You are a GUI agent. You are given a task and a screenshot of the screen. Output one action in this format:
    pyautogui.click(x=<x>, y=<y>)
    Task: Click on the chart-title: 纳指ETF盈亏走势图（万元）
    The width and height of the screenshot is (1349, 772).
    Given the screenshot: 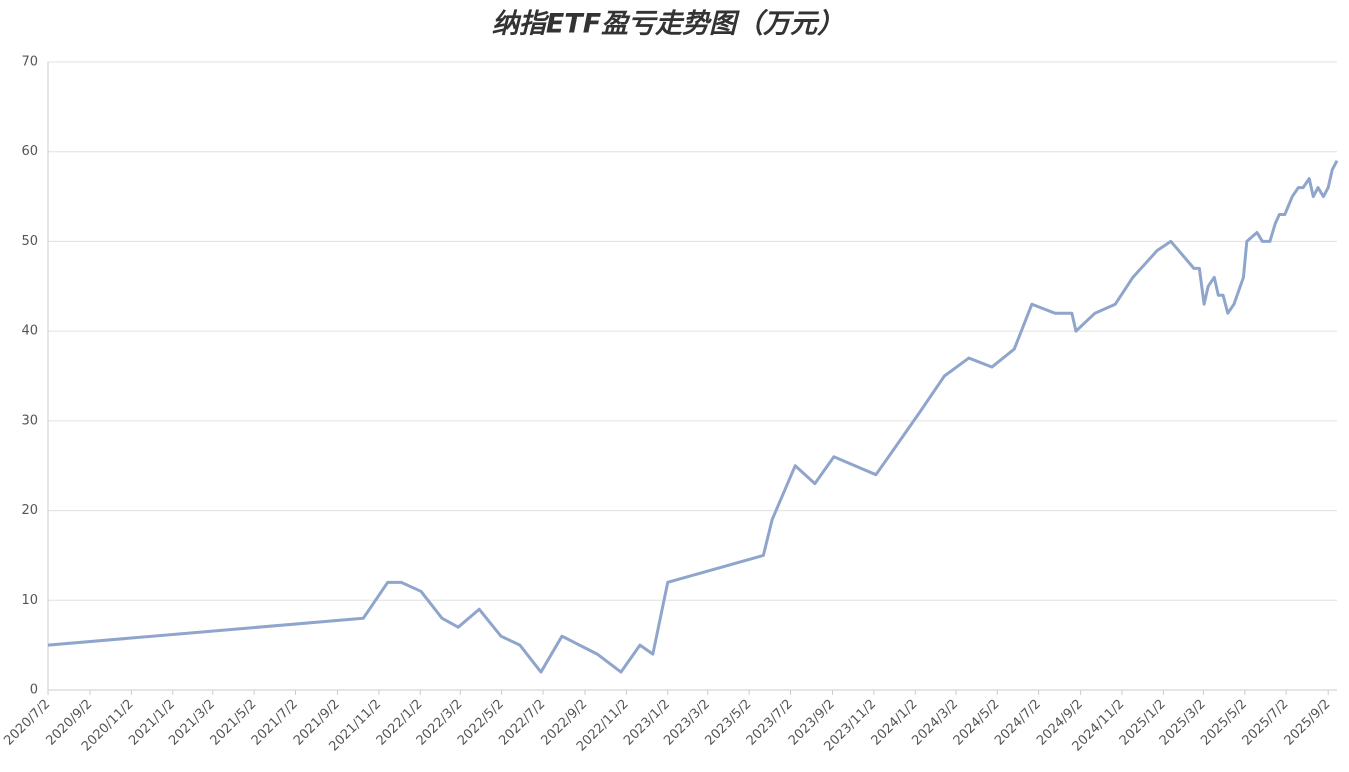 What is the action you would take?
    pyautogui.click(x=668, y=24)
    